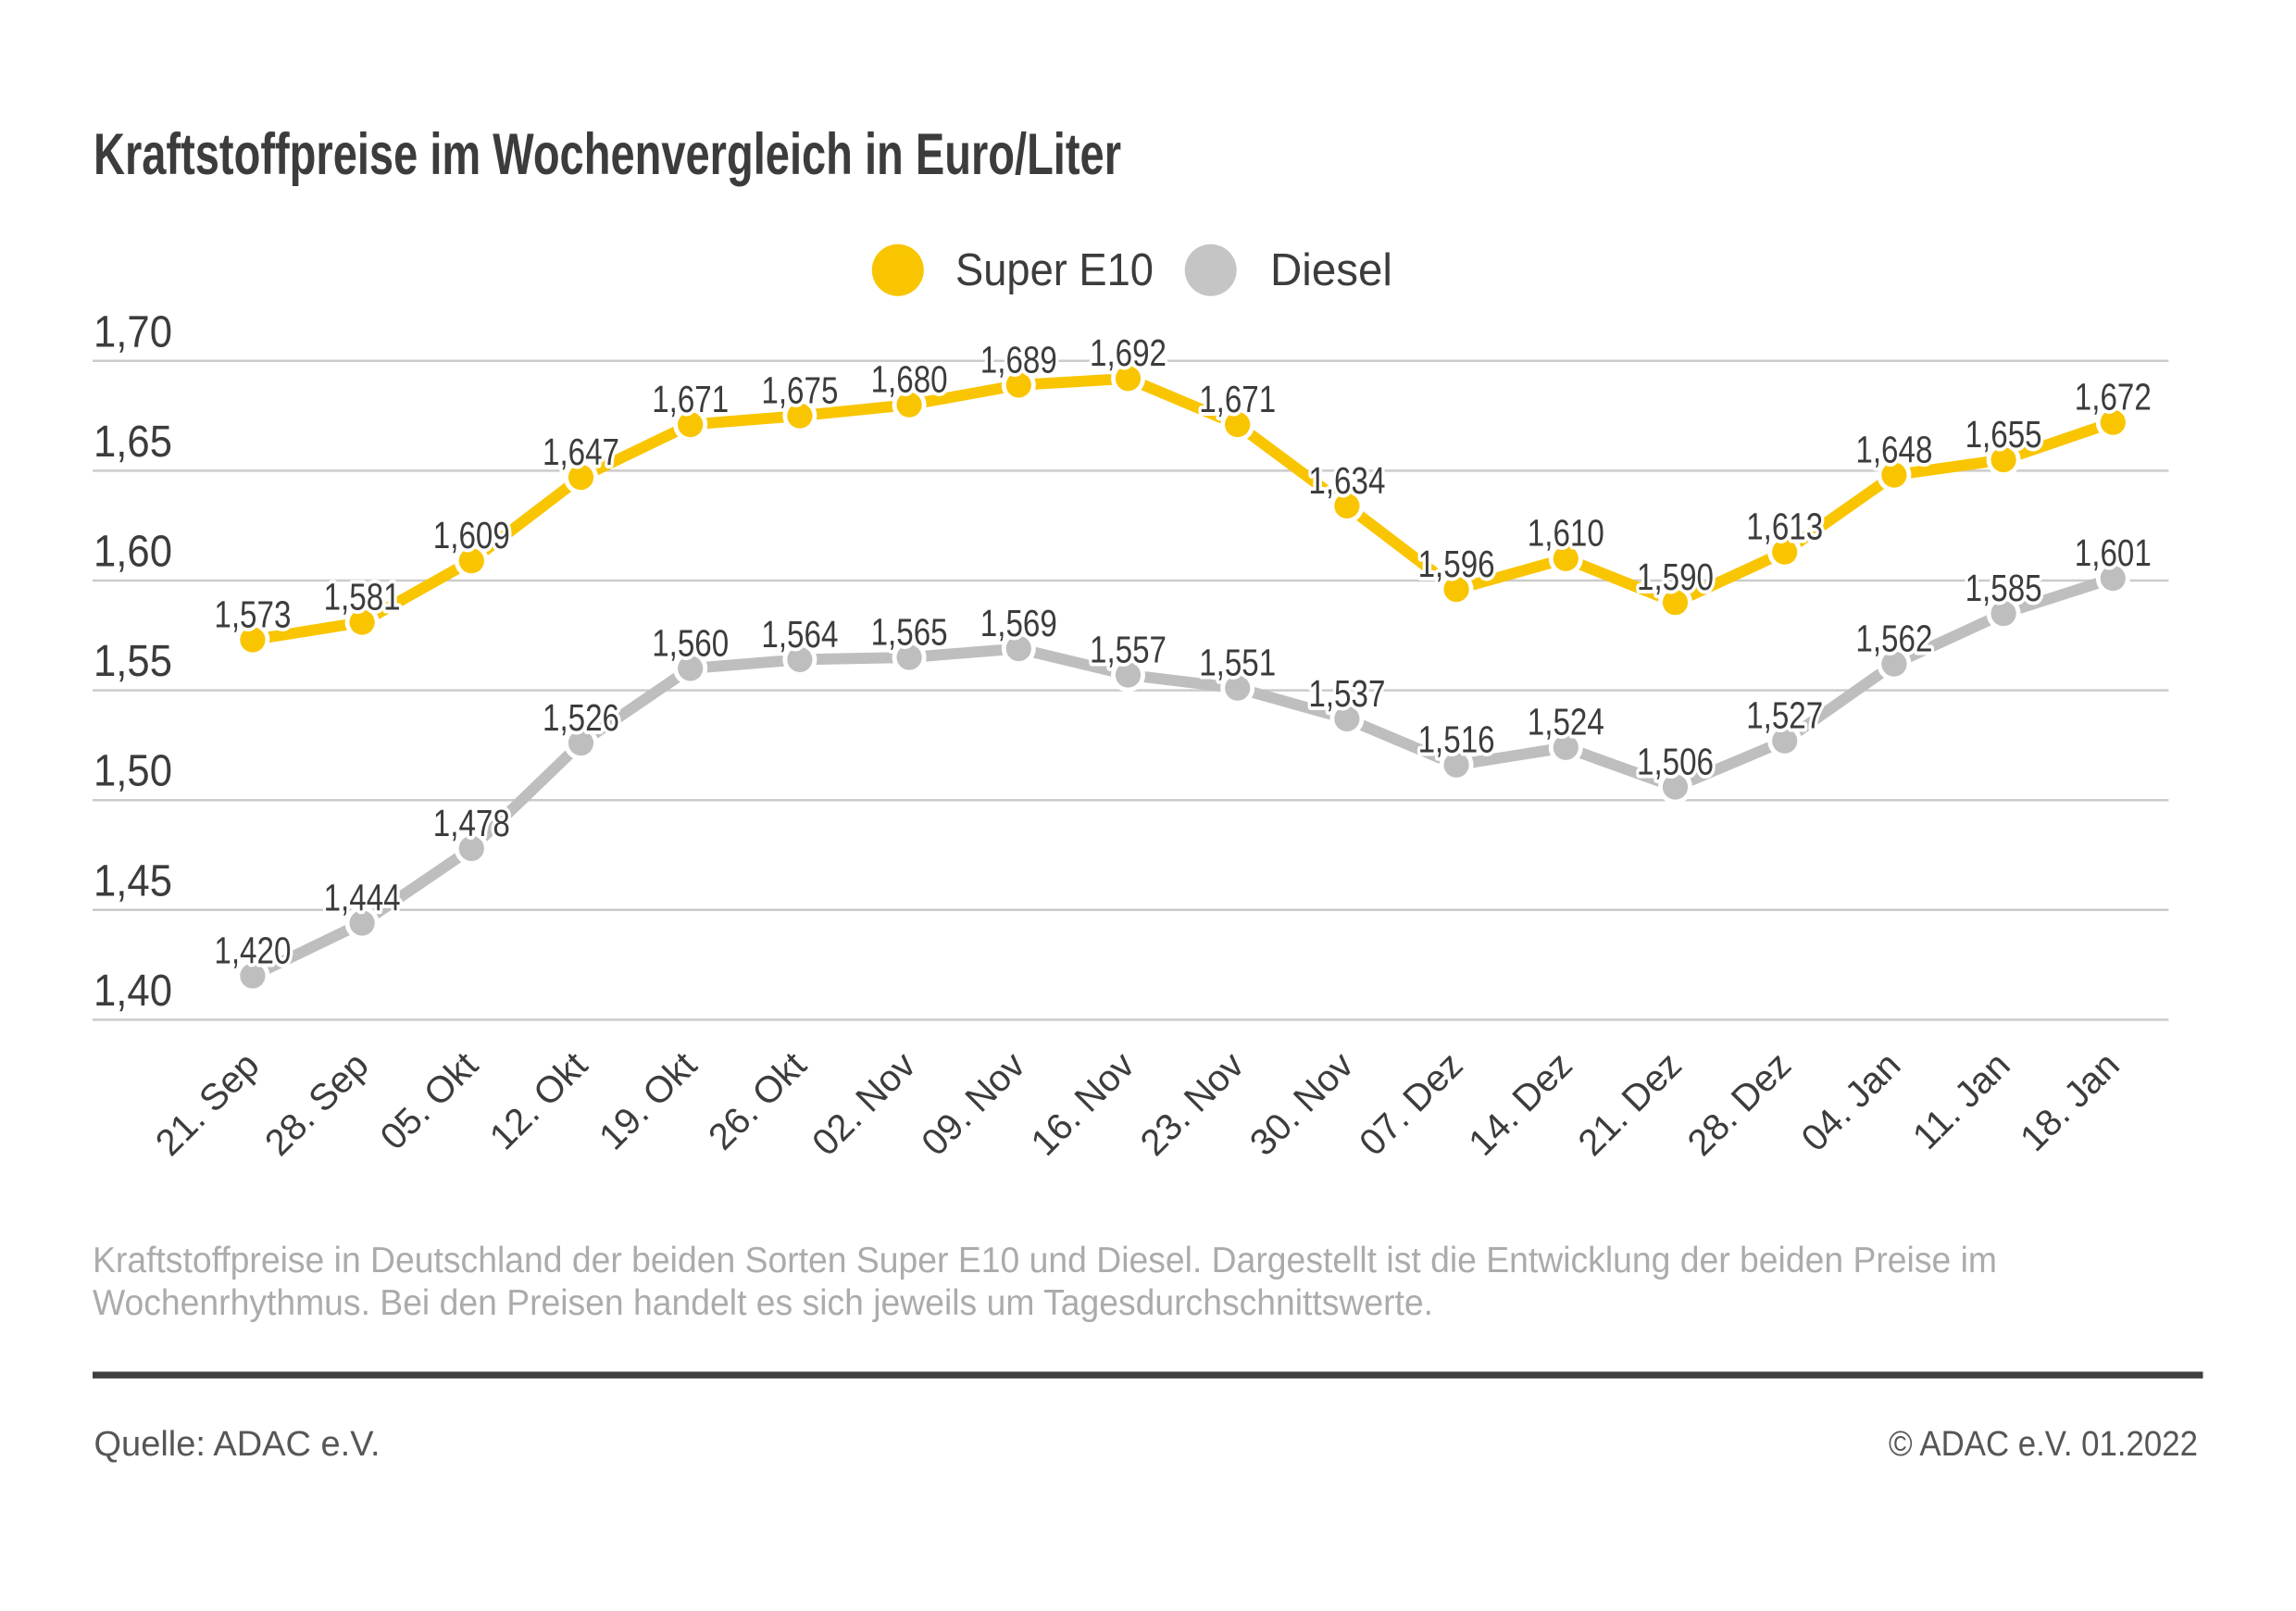  What do you see at coordinates (2113, 552) in the screenshot?
I see `svg-text: 1,601` at bounding box center [2113, 552].